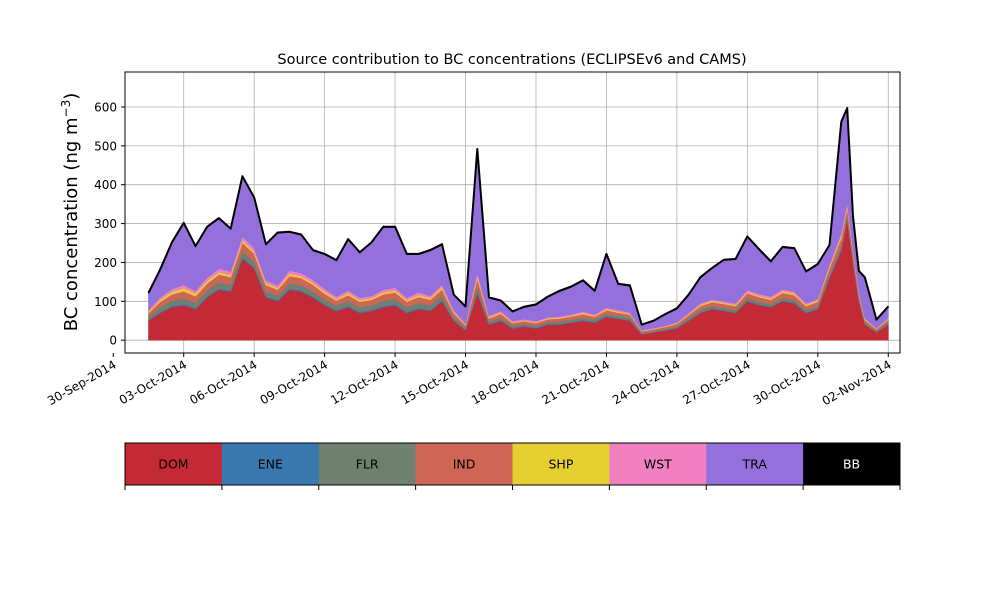  Describe the element at coordinates (71, 96) in the screenshot. I see `y-axis-label-close: )` at that location.